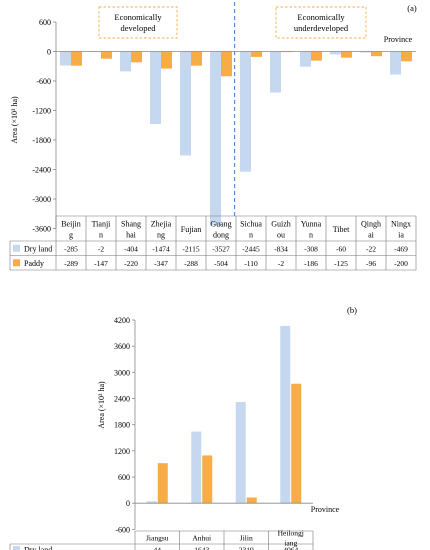  I want to click on data-label: -186, so click(311, 263).